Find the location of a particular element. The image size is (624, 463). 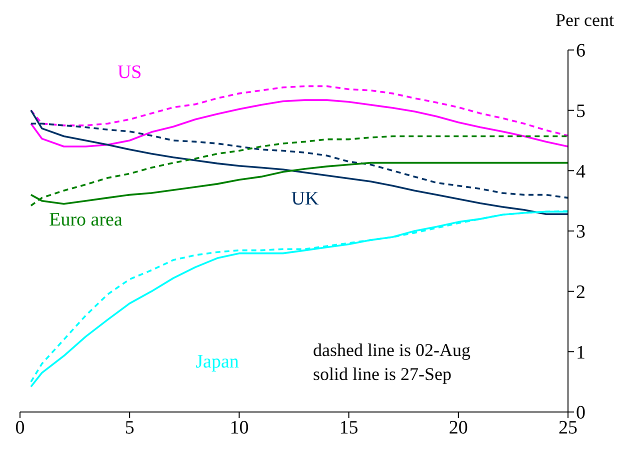

x-tick-label: 5 is located at coordinates (129, 427).